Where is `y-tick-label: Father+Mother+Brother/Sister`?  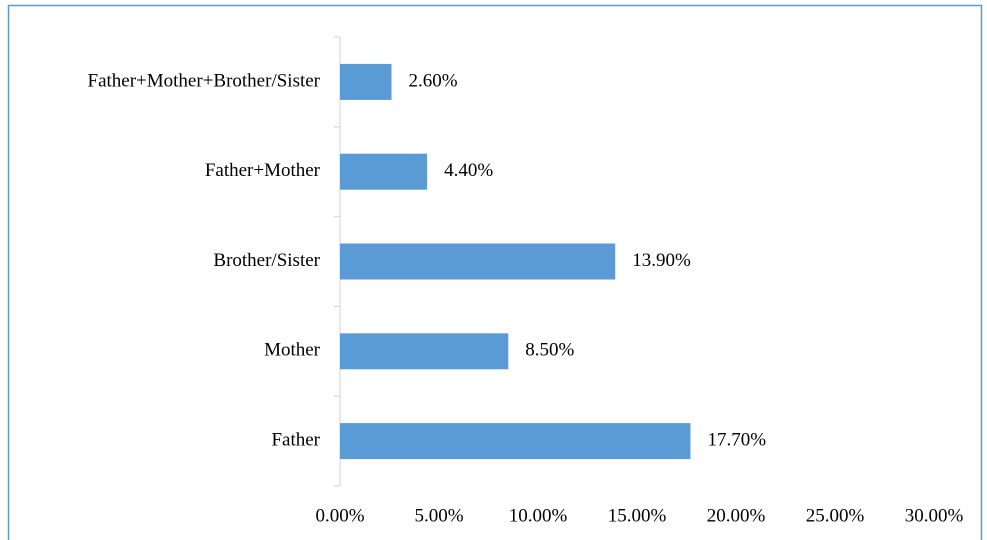
y-tick-label: Father+Mother+Brother/Sister is located at coordinates (204, 80).